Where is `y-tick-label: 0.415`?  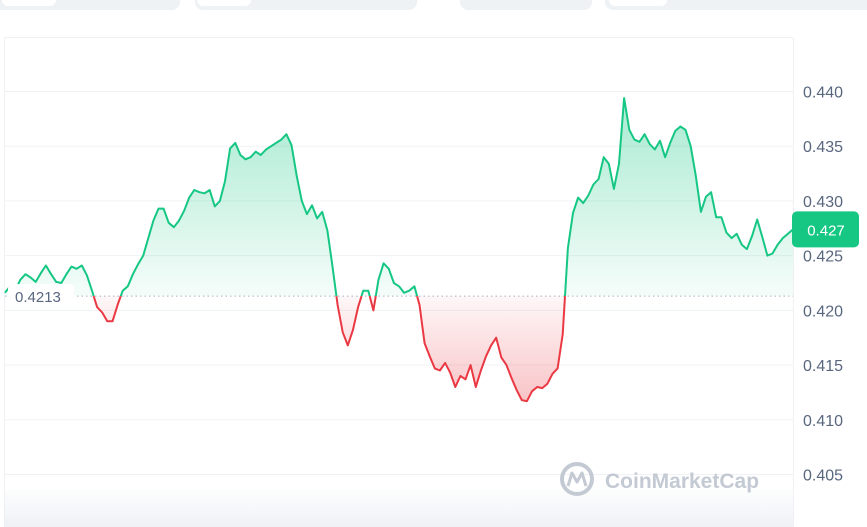 y-tick-label: 0.415 is located at coordinates (823, 366).